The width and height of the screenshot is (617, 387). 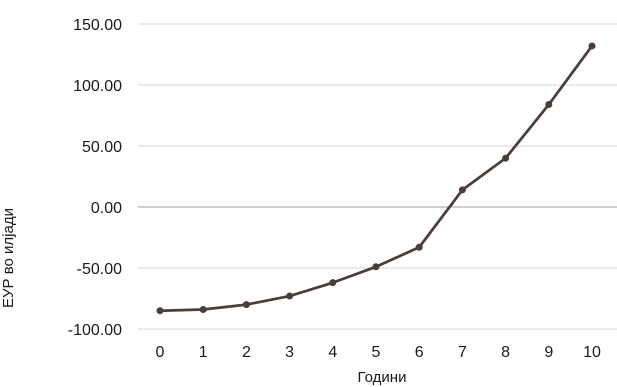 I want to click on x-tick-label: 7, so click(x=462, y=352).